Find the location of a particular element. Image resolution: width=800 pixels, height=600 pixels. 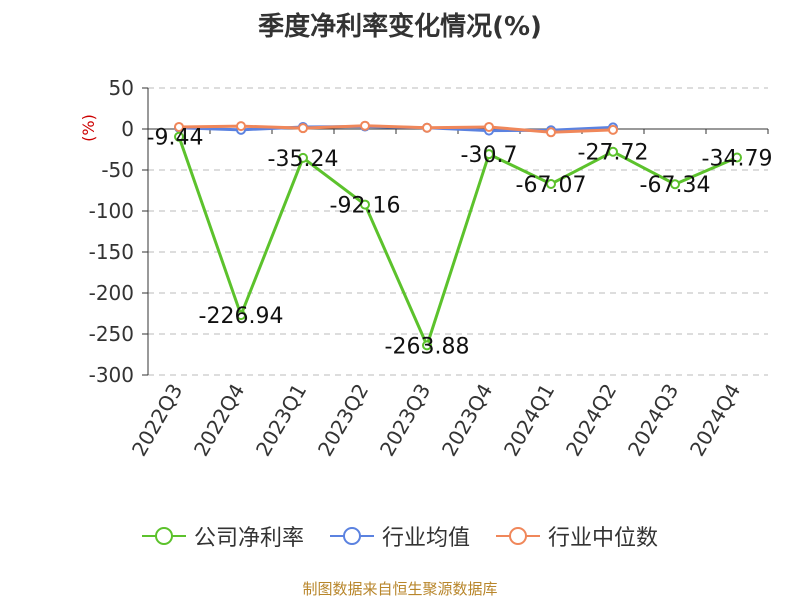

legend: 公司净利率 行业均值 行业中位数 is located at coordinates (400, 536).